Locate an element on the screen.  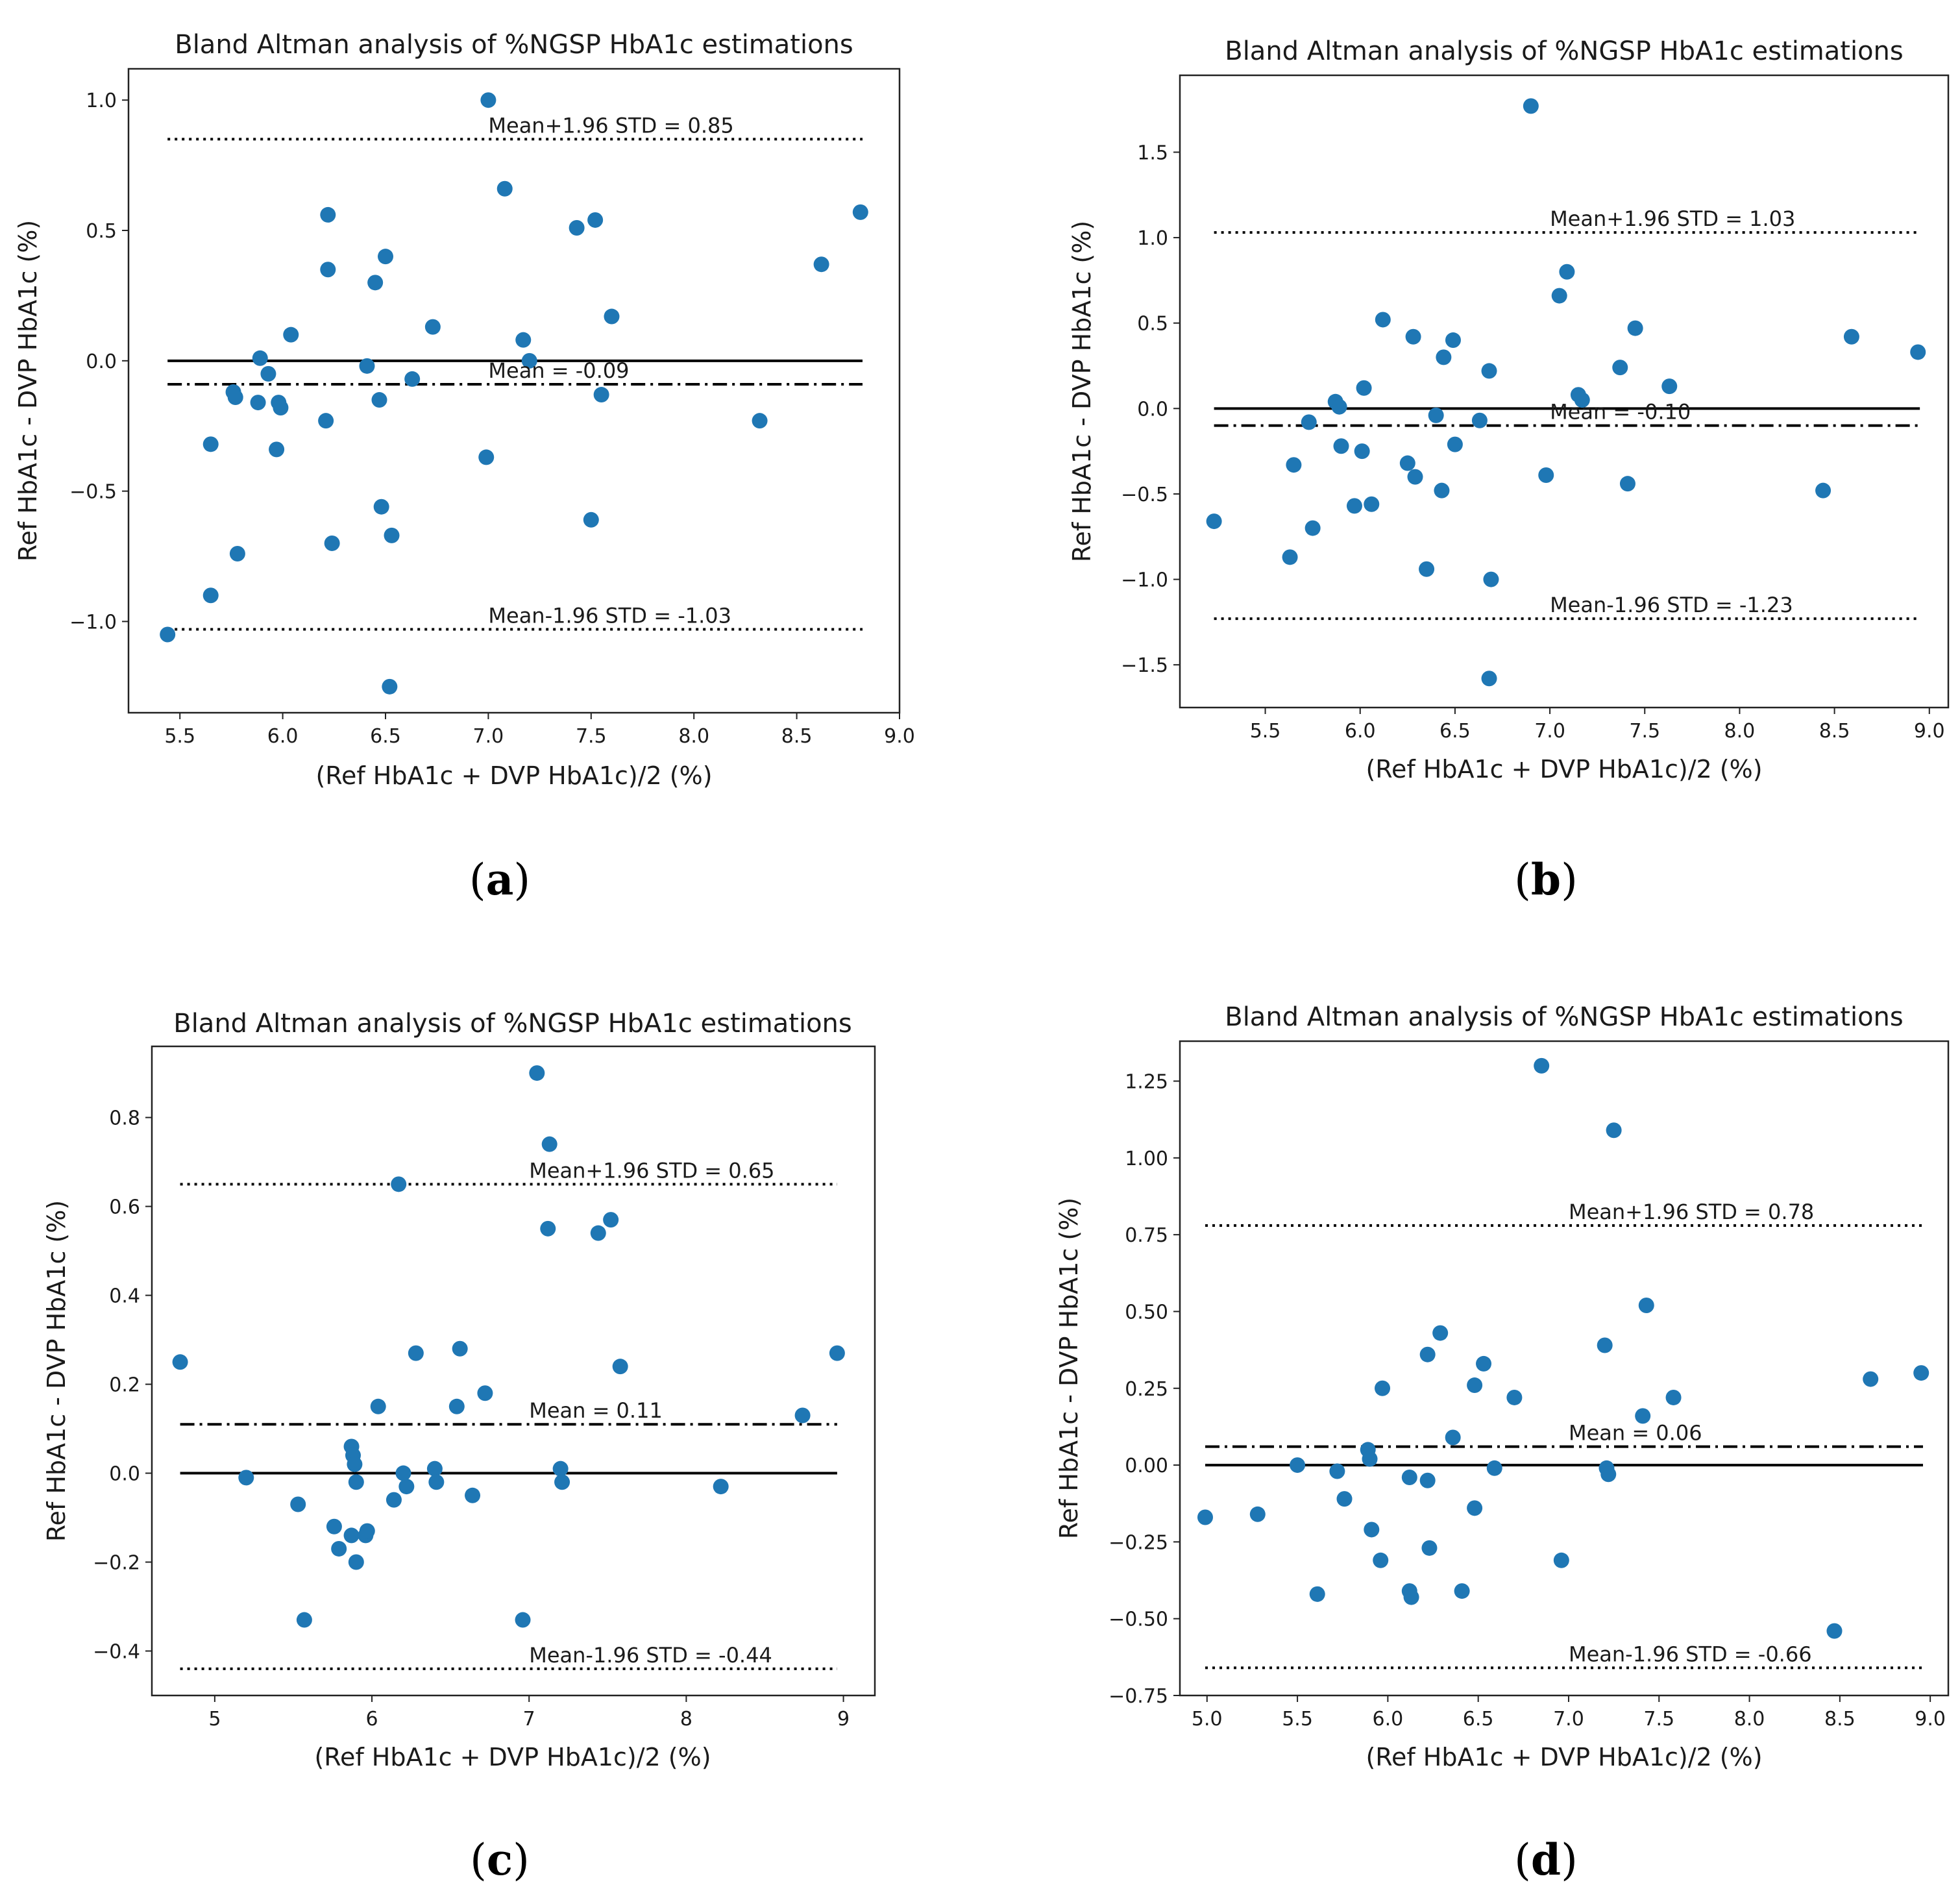
y-tick-label: 0.4 is located at coordinates (124, 1296).